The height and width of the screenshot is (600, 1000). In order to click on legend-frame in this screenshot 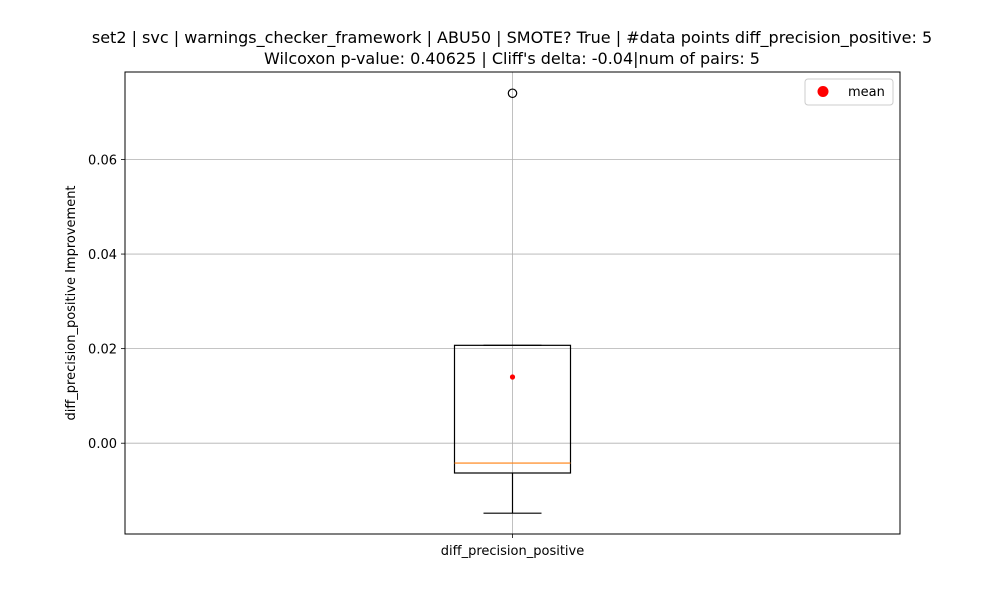, I will do `click(849, 92)`.